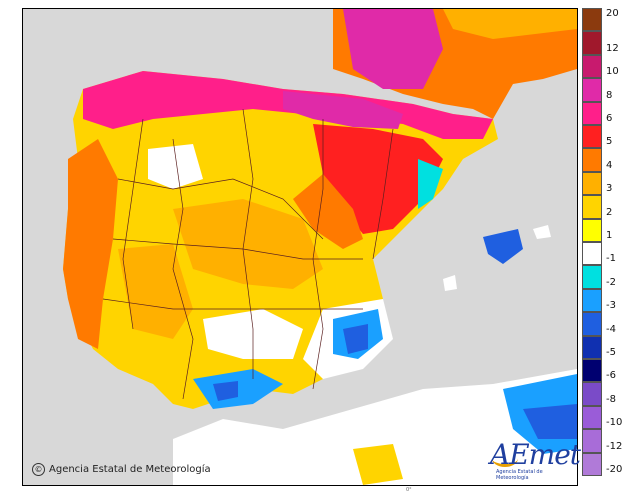 This screenshot has height=500, width=630. What do you see at coordinates (130, 469) in the screenshot?
I see `credit-text: Agencia Estatal de Meteorología` at bounding box center [130, 469].